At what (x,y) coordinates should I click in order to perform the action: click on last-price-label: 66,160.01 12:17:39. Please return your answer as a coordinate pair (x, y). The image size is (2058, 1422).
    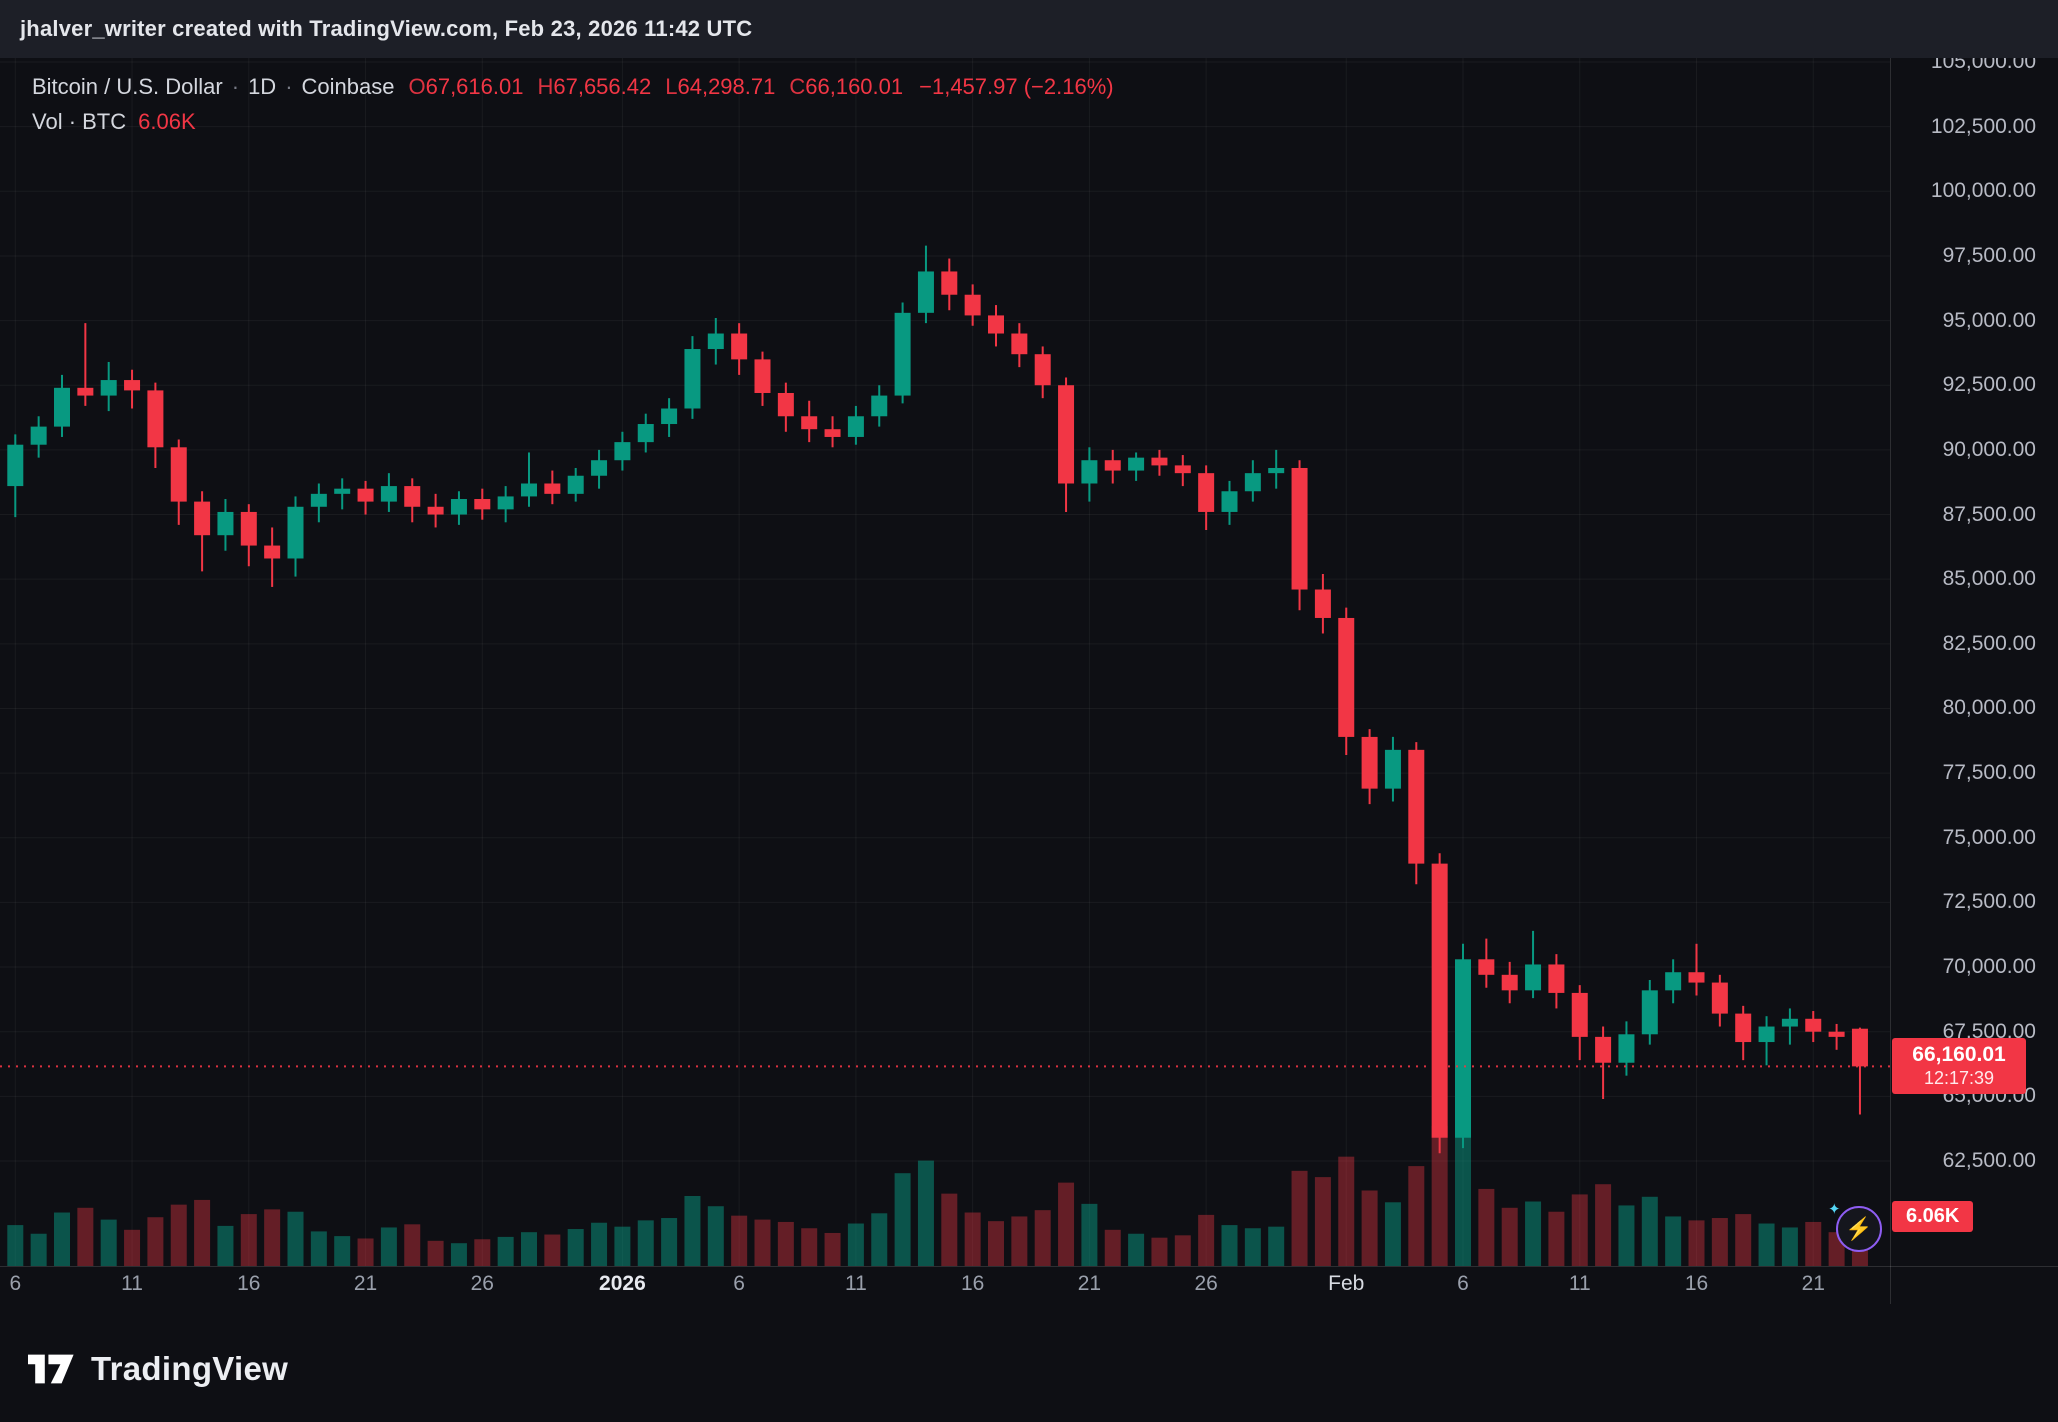
    Looking at the image, I should click on (1959, 1066).